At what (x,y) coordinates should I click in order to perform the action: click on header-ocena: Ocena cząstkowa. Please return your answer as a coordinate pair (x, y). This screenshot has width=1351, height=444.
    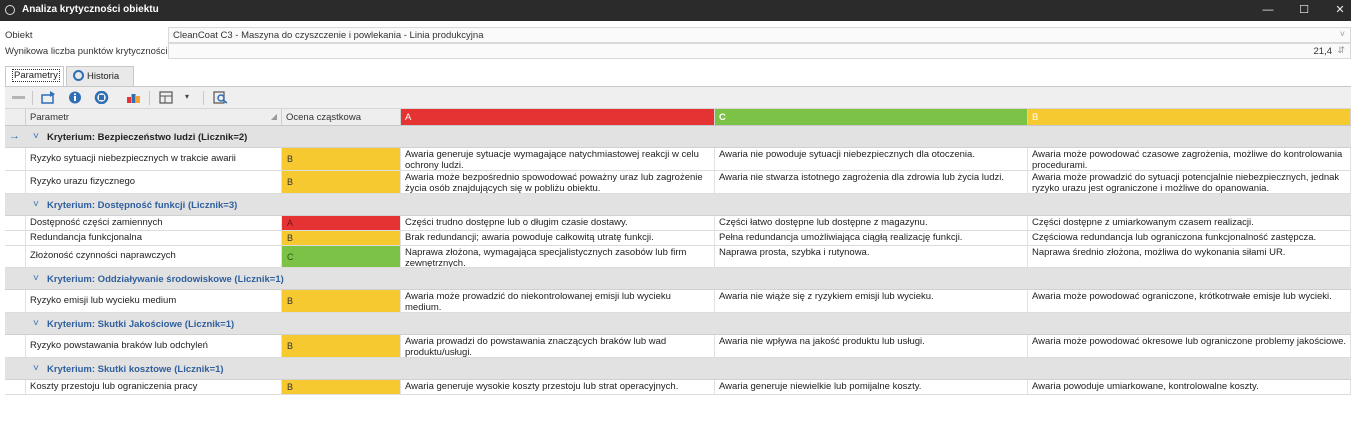
    Looking at the image, I should click on (341, 117).